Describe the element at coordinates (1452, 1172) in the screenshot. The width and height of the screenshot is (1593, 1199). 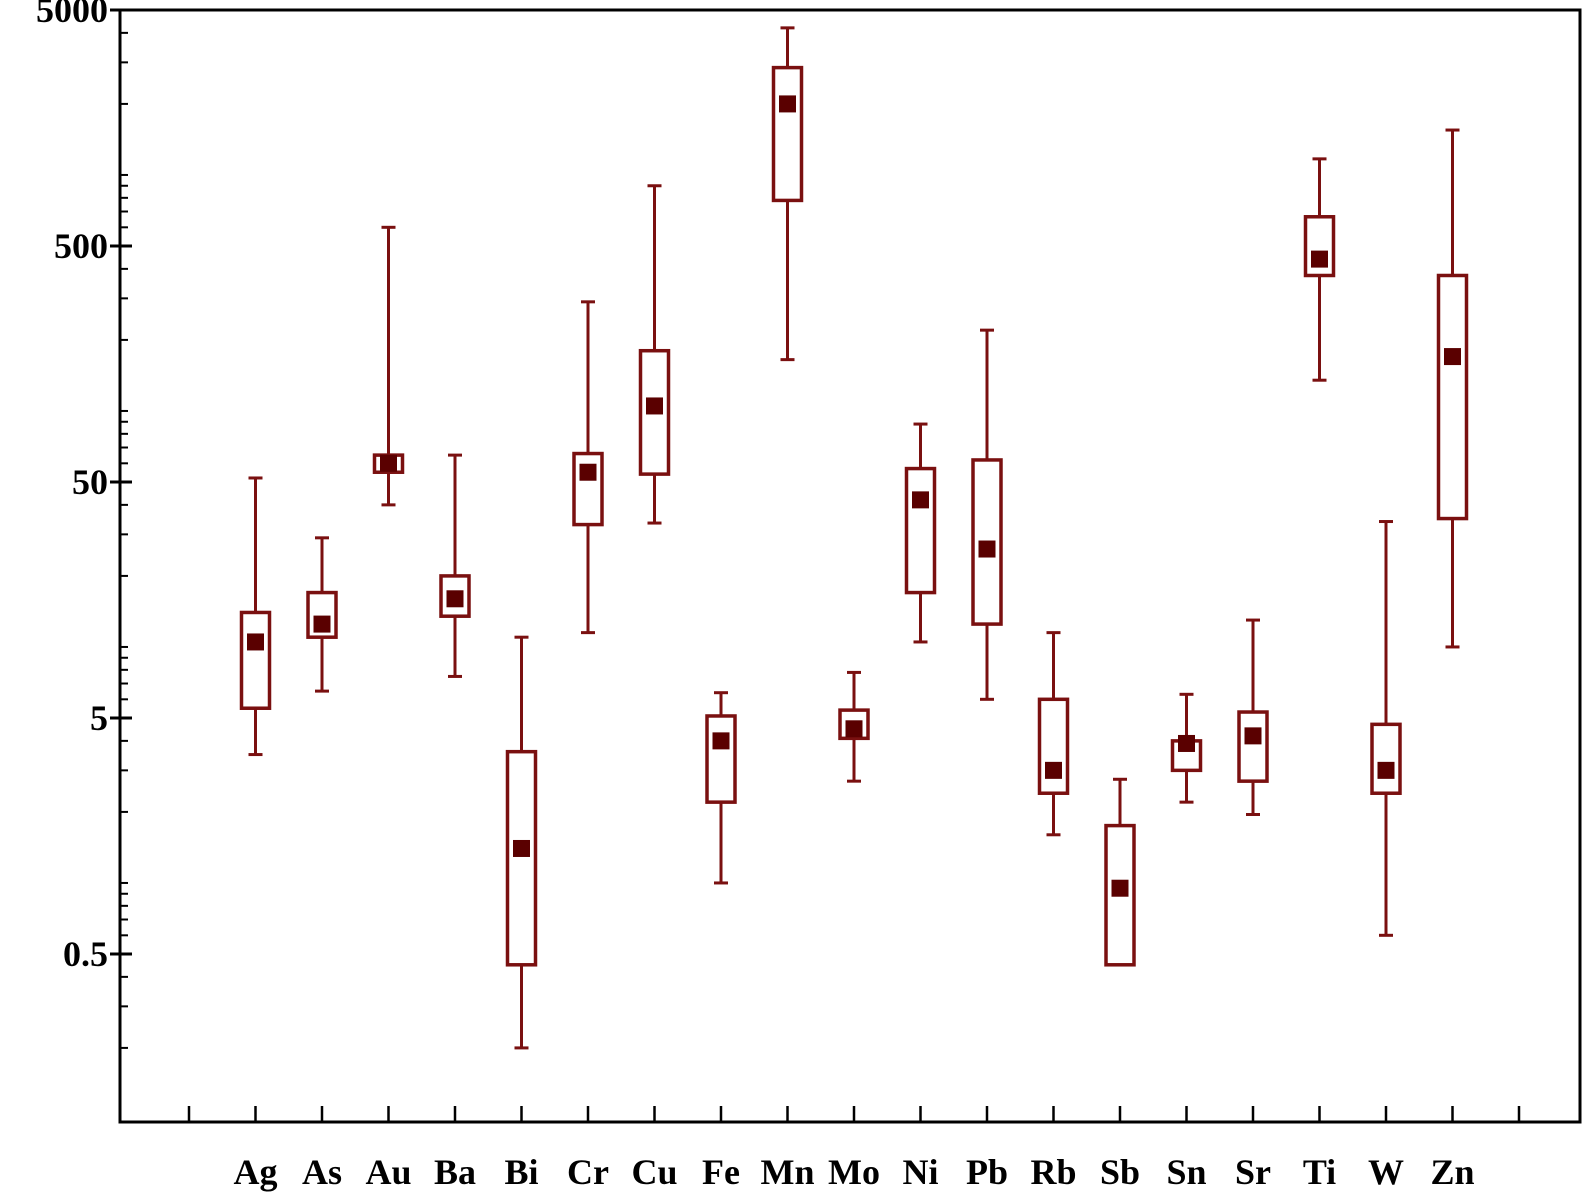
I see `x-tick-label: Zn` at that location.